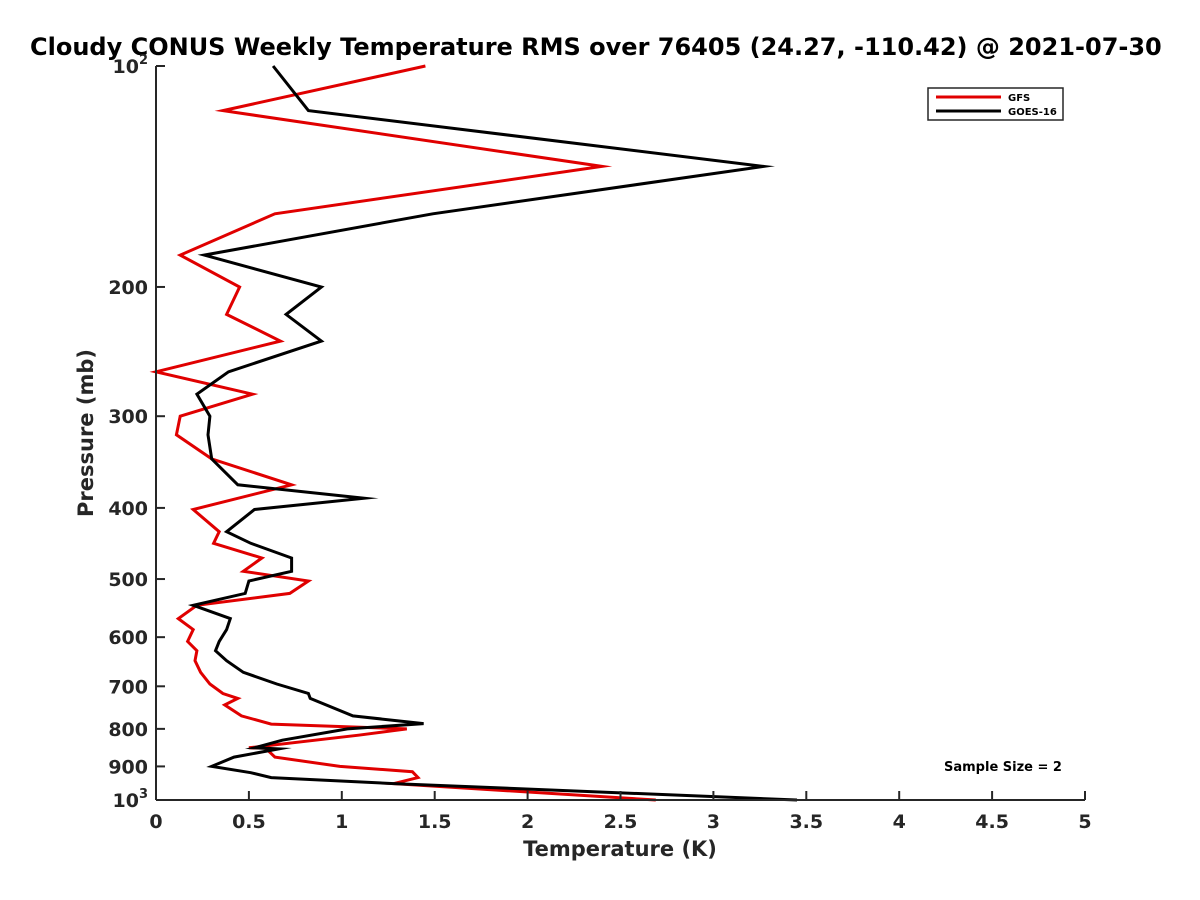 The image size is (1200, 900). I want to click on x-tick-label-7: 3.5, so click(806, 822).